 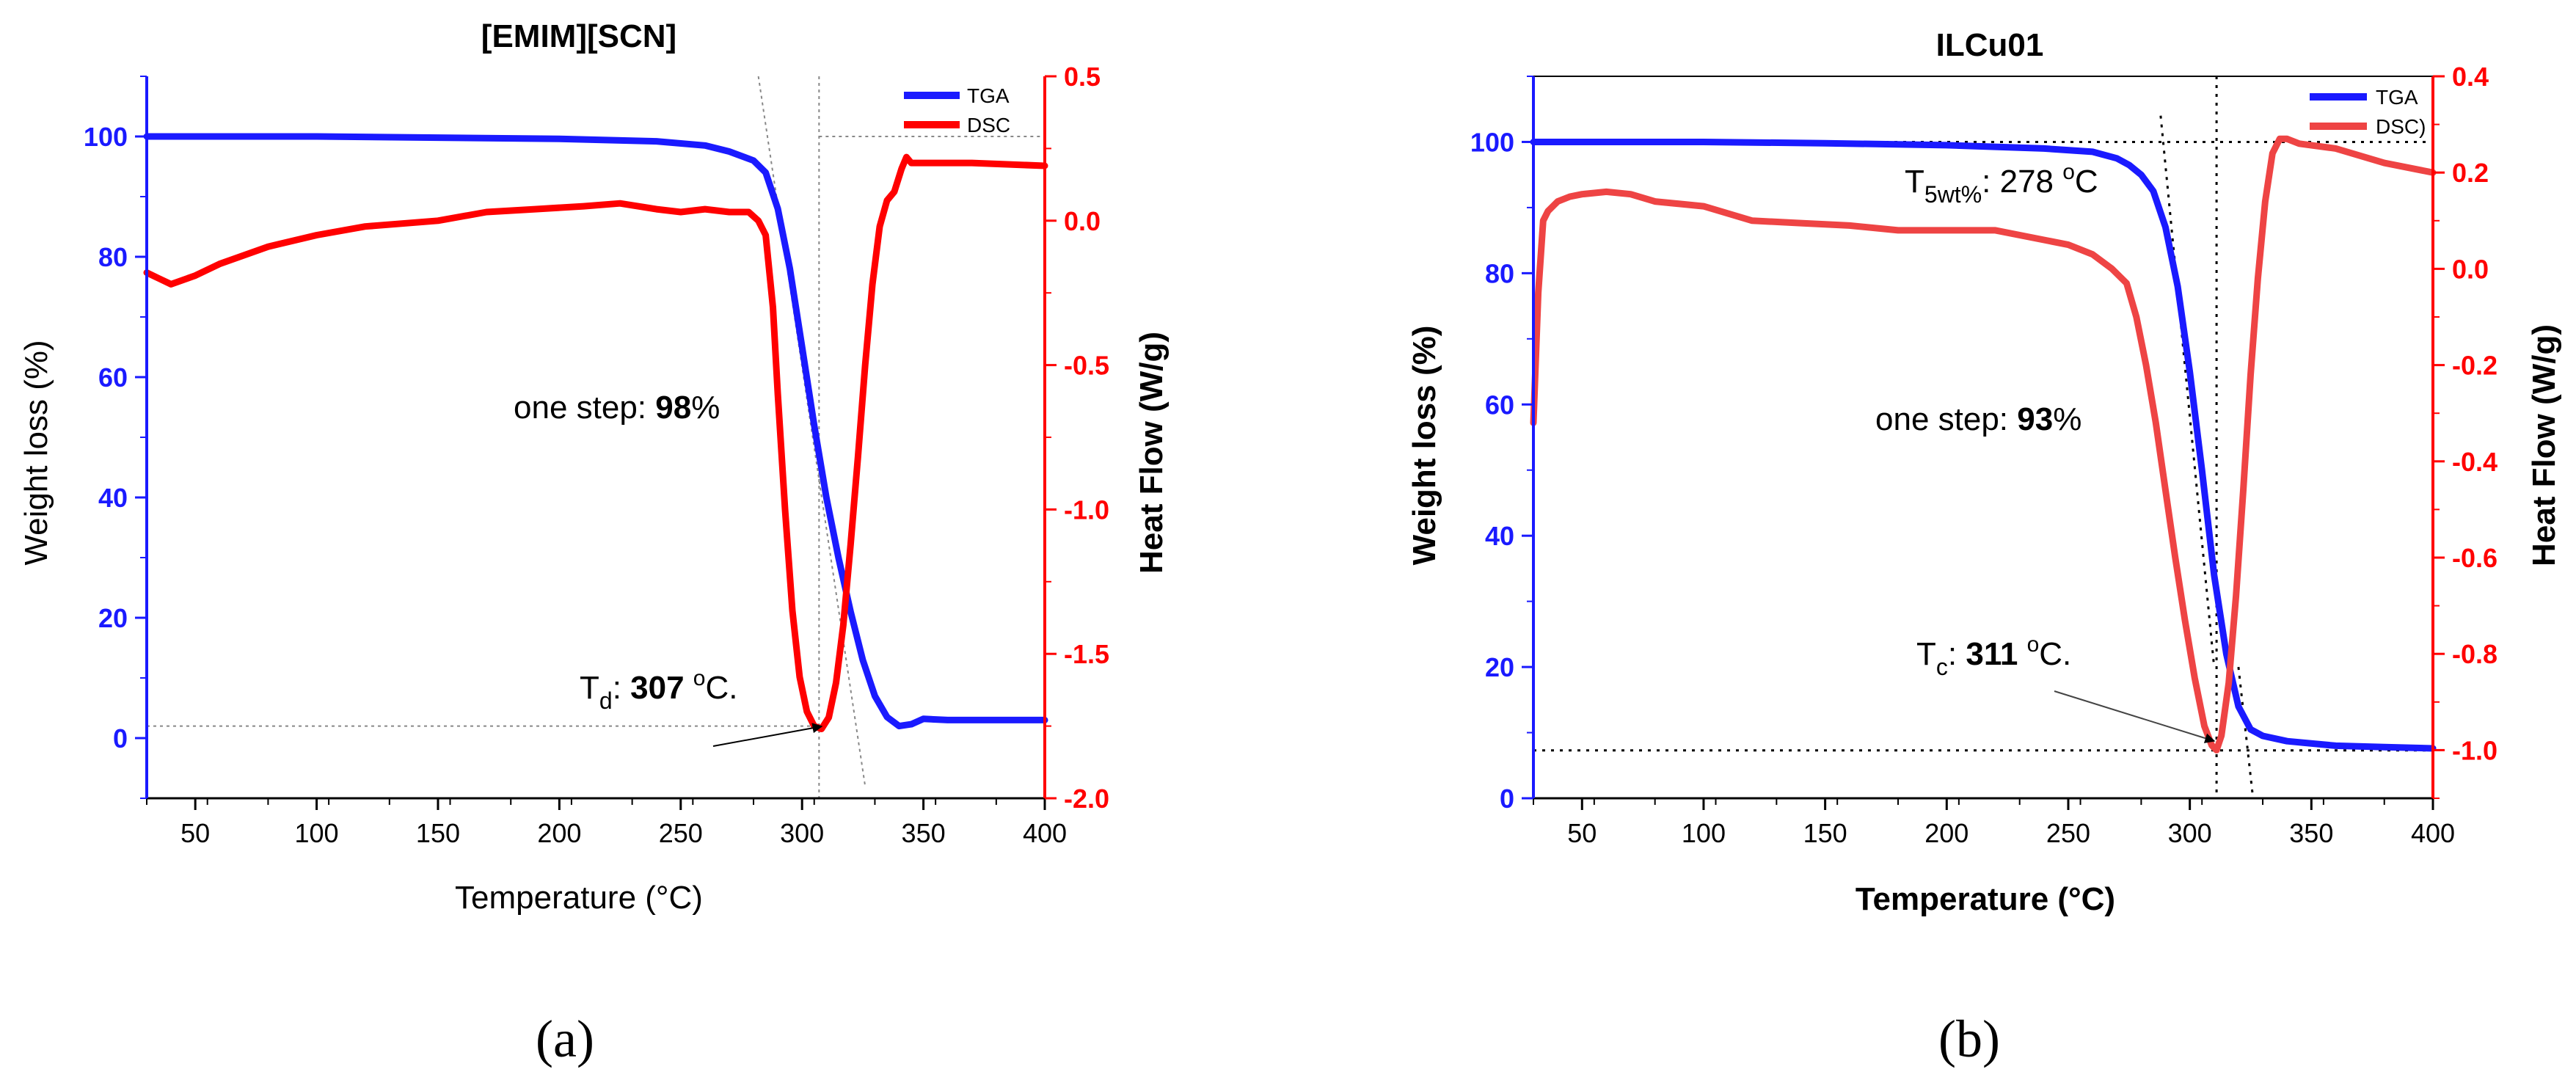 I want to click on panel-a-annotation-arrow, so click(x=767, y=735).